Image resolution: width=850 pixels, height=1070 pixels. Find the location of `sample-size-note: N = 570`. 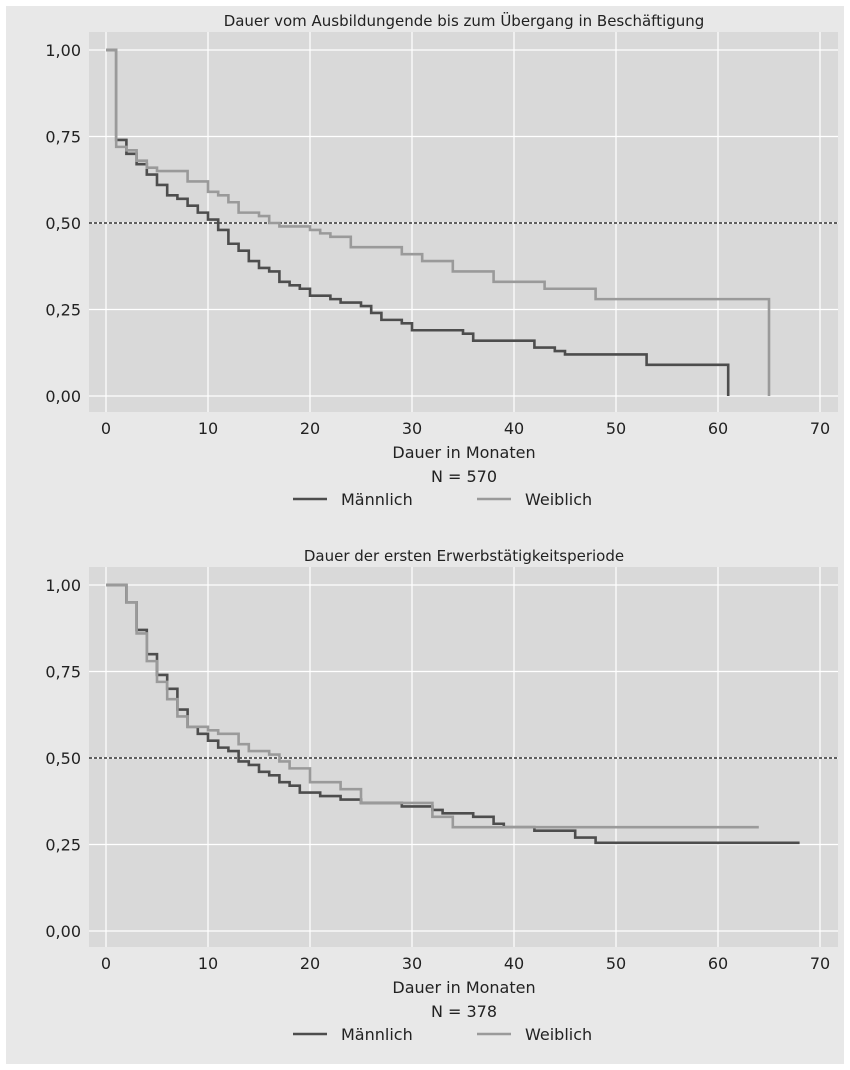

sample-size-note: N = 570 is located at coordinates (464, 476).